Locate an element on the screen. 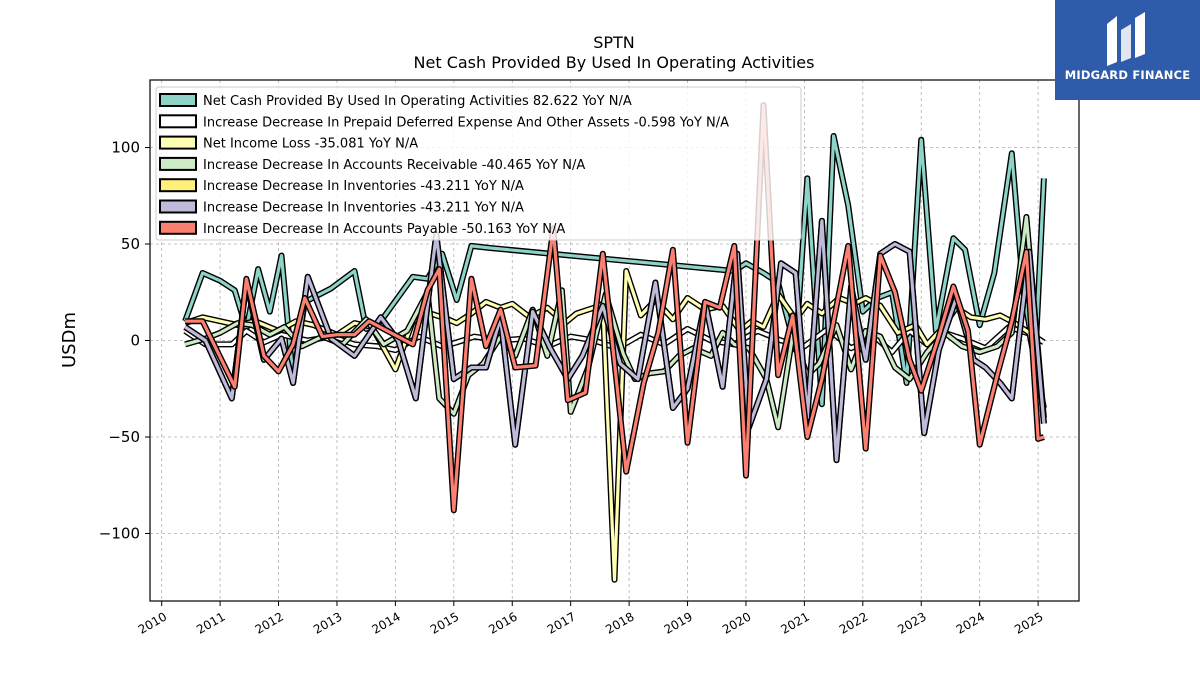 Image resolution: width=1200 pixels, height=675 pixels. brand-logo: MIDGARD FINANCE is located at coordinates (1127, 50).